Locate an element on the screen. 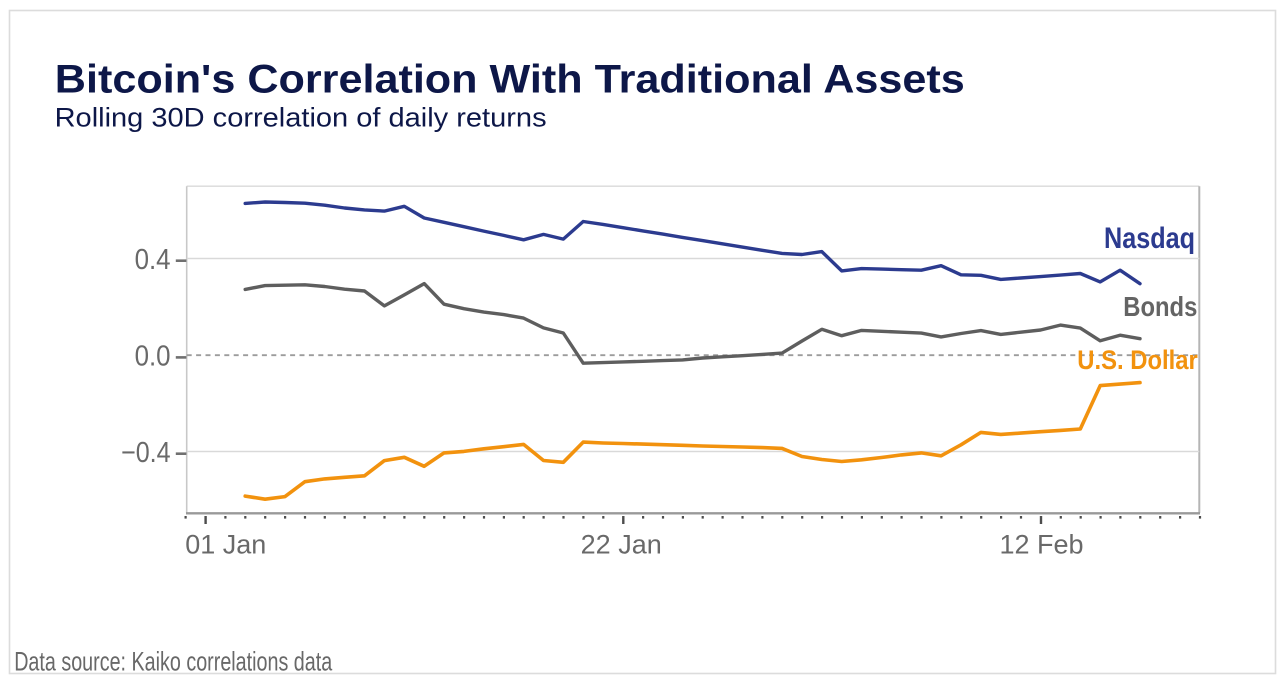 This screenshot has height=686, width=1284. svg-text: Bonds is located at coordinates (1160, 306).